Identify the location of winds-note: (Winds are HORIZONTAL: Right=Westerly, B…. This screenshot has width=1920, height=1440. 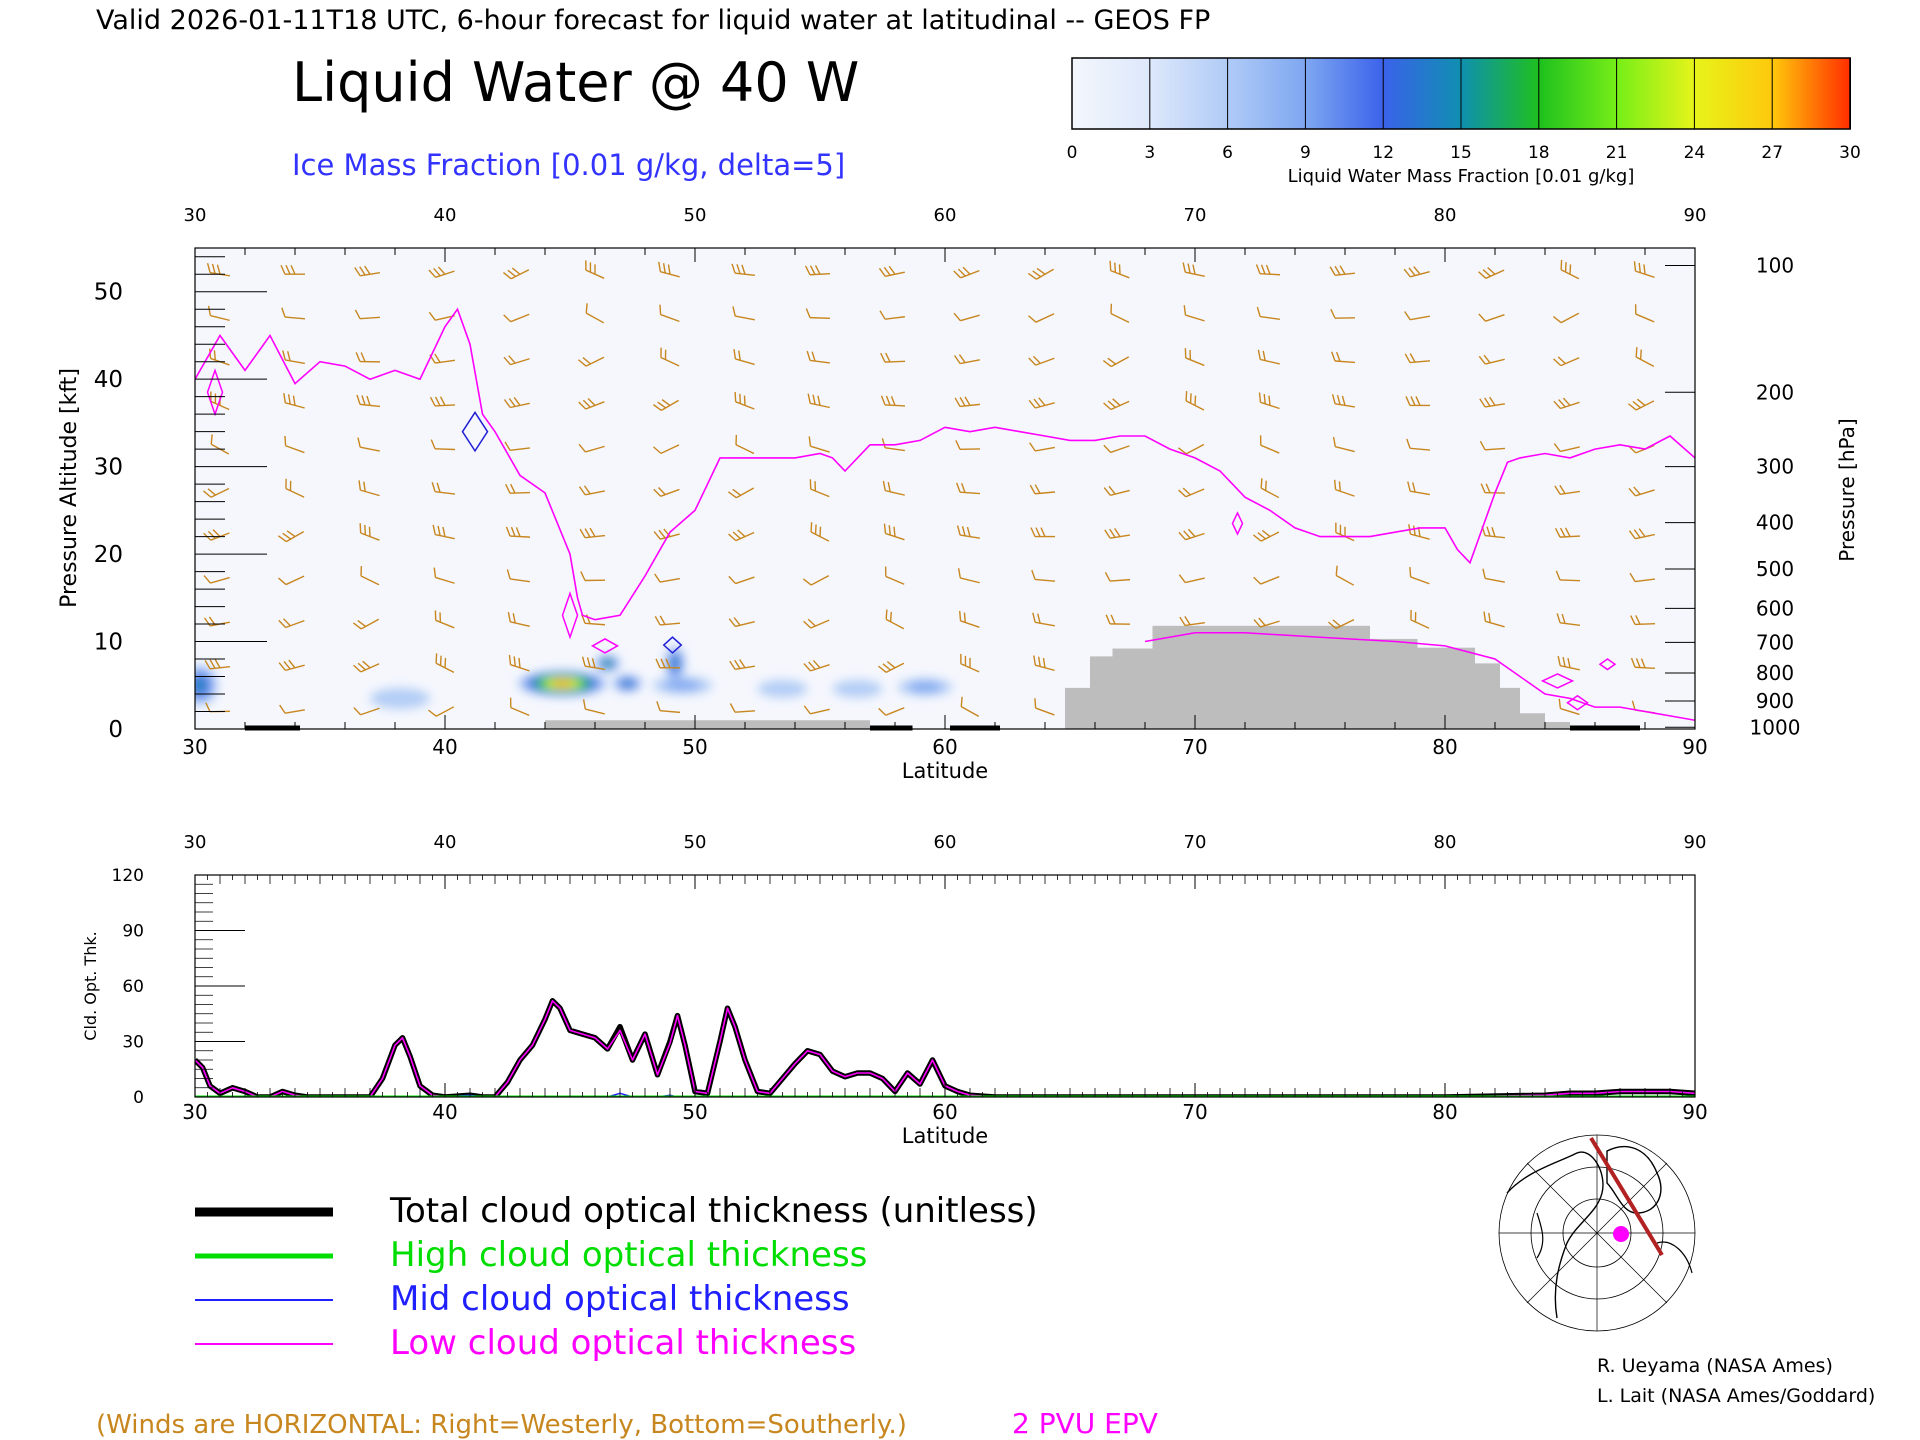
(501, 1425).